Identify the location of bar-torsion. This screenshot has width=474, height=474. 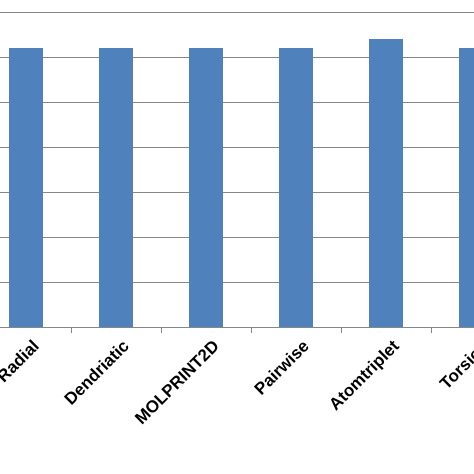
(466, 187).